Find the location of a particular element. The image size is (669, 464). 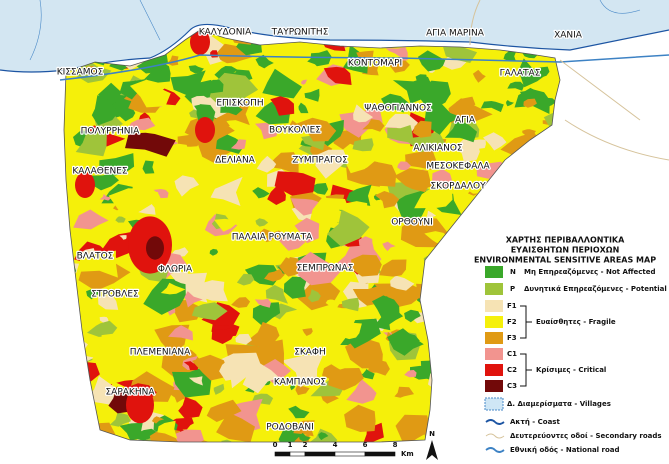

place-label: ΡΟΔΟΒΑΝΙ is located at coordinates (289, 428).